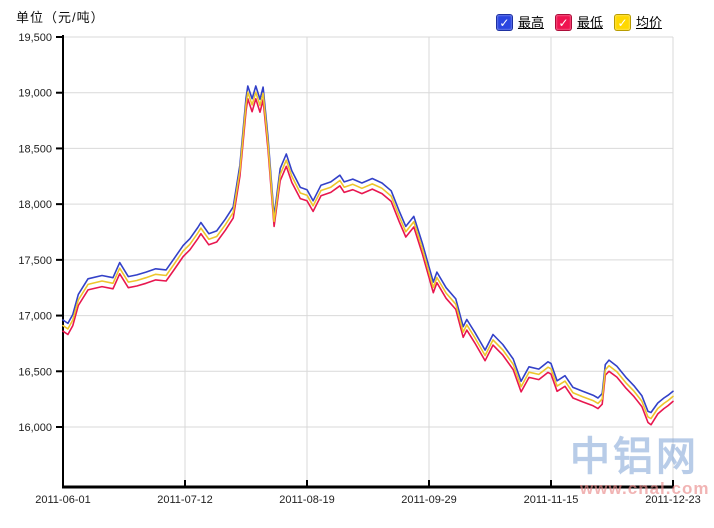 Image resolution: width=714 pixels, height=528 pixels. I want to click on legend-item-avg: ✓ 均价, so click(637, 22).